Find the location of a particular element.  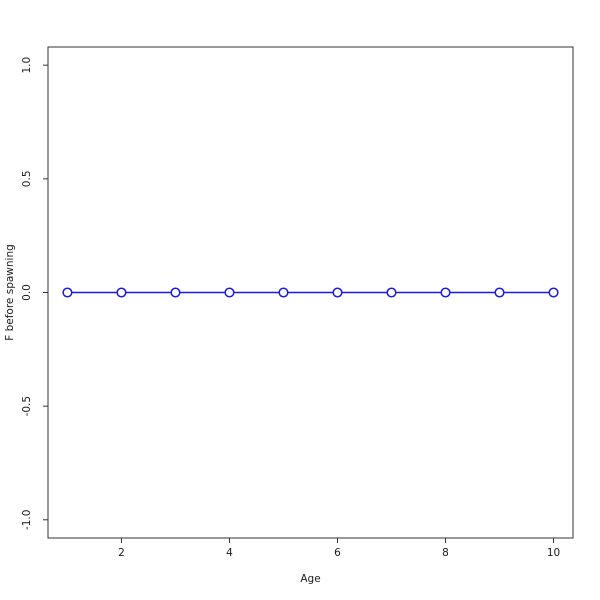

x-tick-label: 2 is located at coordinates (121, 553).